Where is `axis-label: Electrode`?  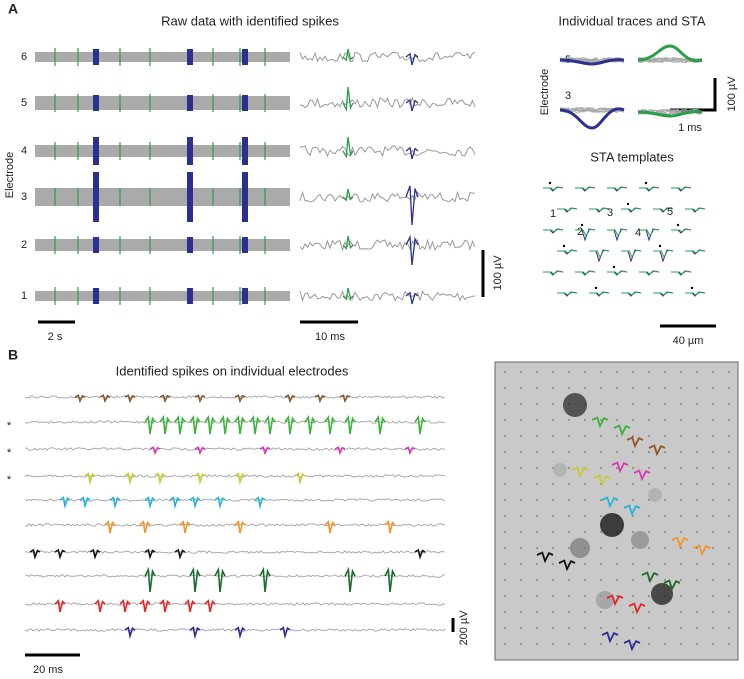 axis-label: Electrode is located at coordinates (545, 92).